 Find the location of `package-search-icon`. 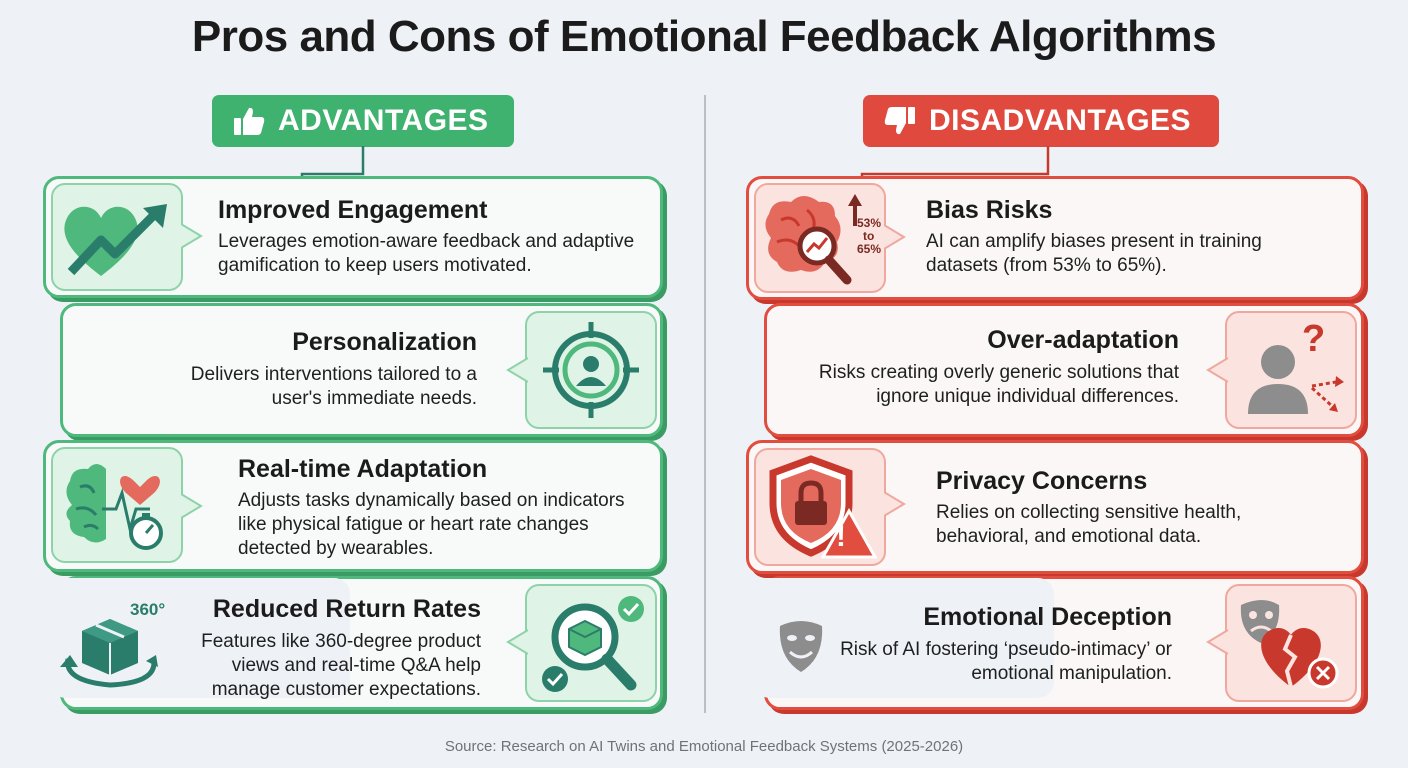

package-search-icon is located at coordinates (593, 644).